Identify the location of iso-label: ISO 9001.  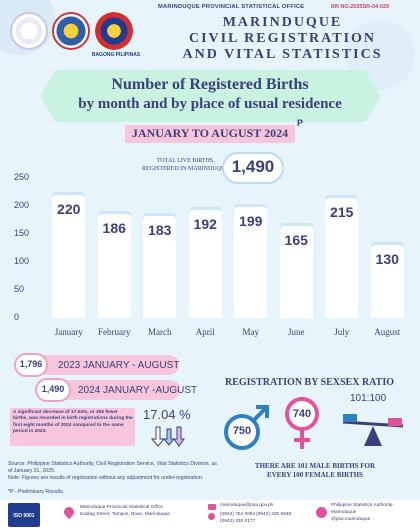
(24, 516).